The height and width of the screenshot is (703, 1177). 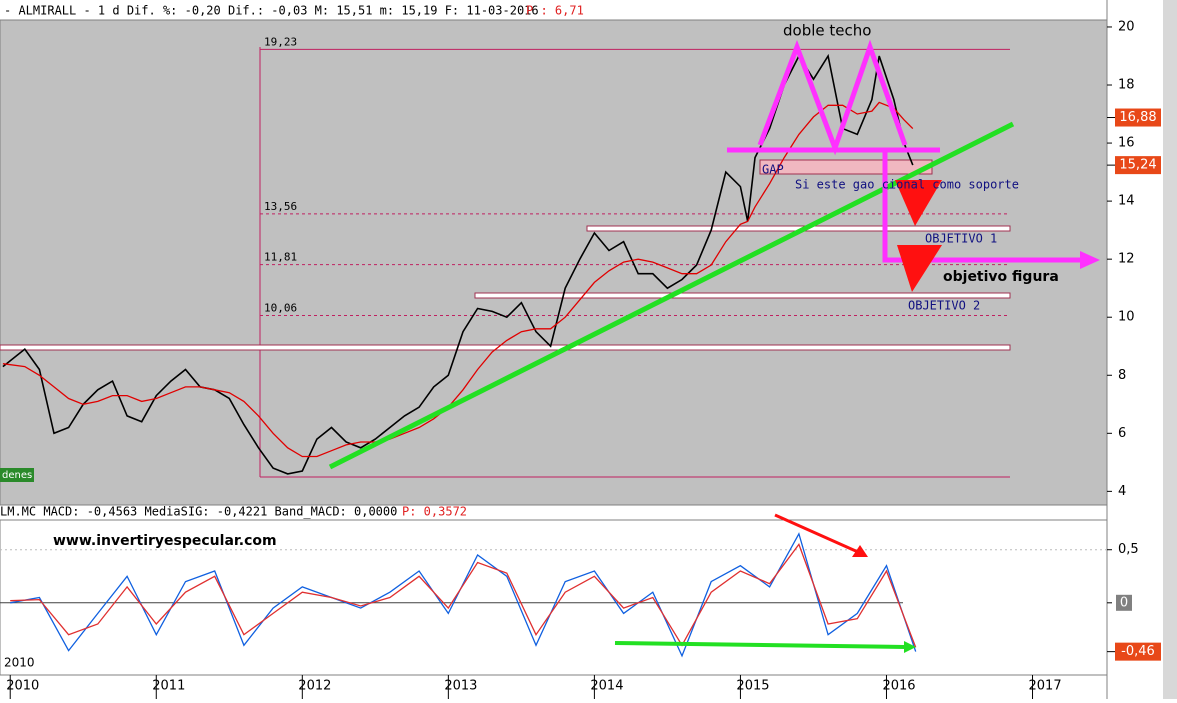 What do you see at coordinates (280, 307) in the screenshot?
I see `level-label: 10,06` at bounding box center [280, 307].